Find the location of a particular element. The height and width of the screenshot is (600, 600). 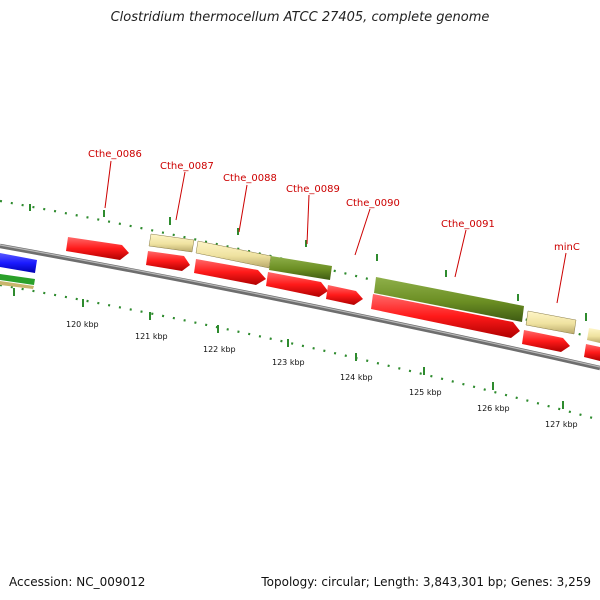

accession-label: Accession: NC_009012 is located at coordinates (77, 582).